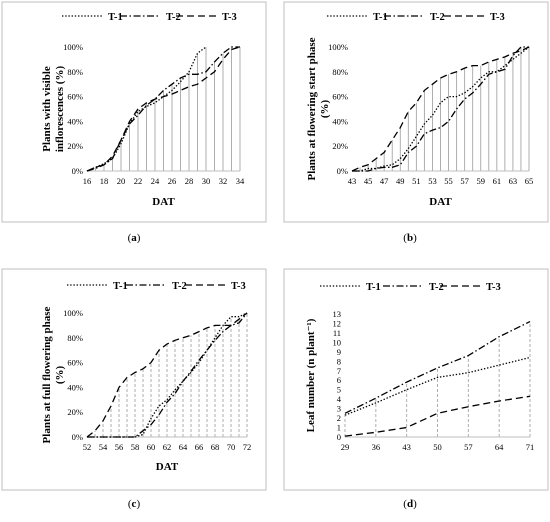 The width and height of the screenshot is (550, 522). I want to click on x-tick-label: 16, so click(87, 181).